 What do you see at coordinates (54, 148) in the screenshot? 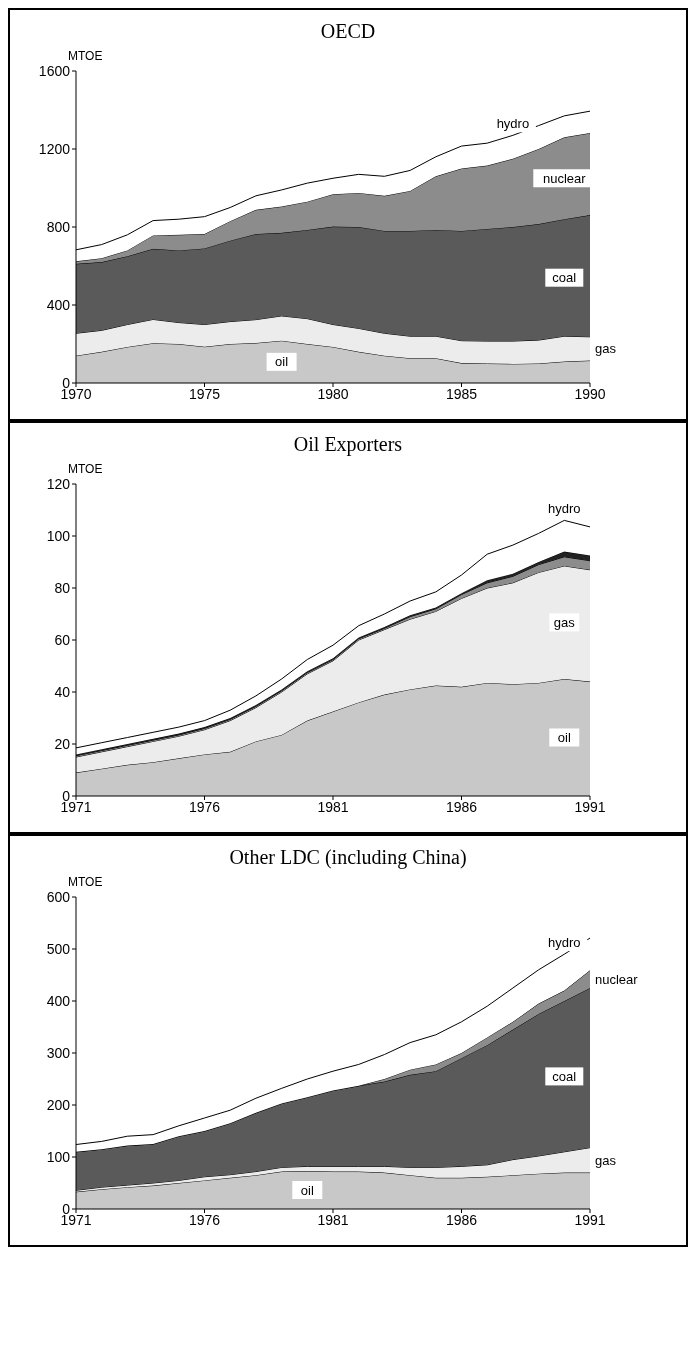
I see `y-tick-label: 1200` at bounding box center [54, 148].